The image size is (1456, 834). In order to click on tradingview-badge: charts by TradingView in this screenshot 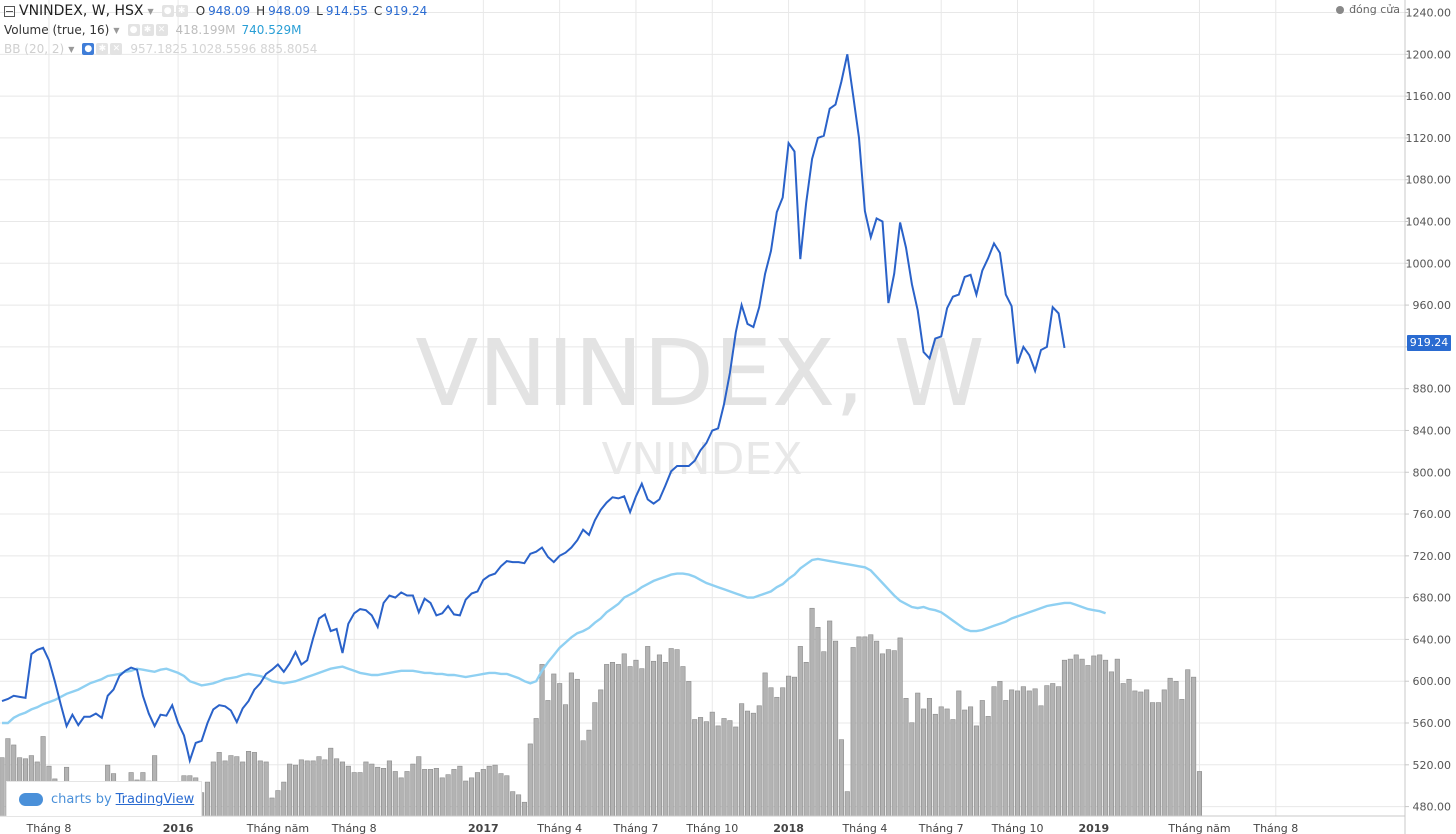, I will do `click(104, 799)`.